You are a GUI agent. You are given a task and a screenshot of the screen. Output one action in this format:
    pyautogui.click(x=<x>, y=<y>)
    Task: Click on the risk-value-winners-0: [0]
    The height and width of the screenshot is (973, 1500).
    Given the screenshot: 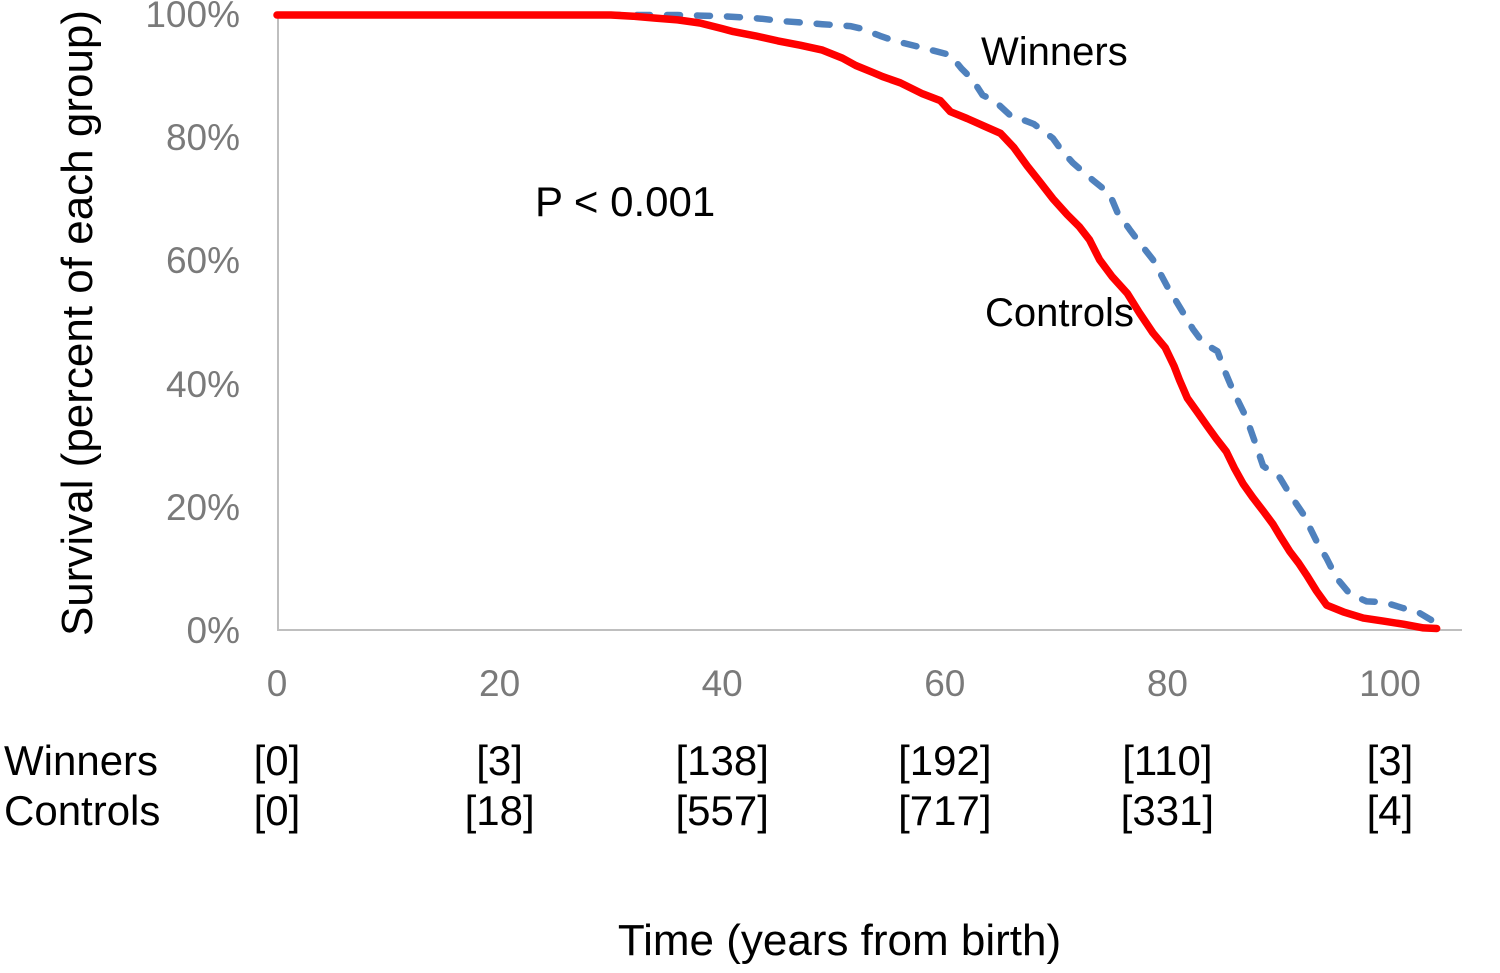 What is the action you would take?
    pyautogui.click(x=277, y=760)
    